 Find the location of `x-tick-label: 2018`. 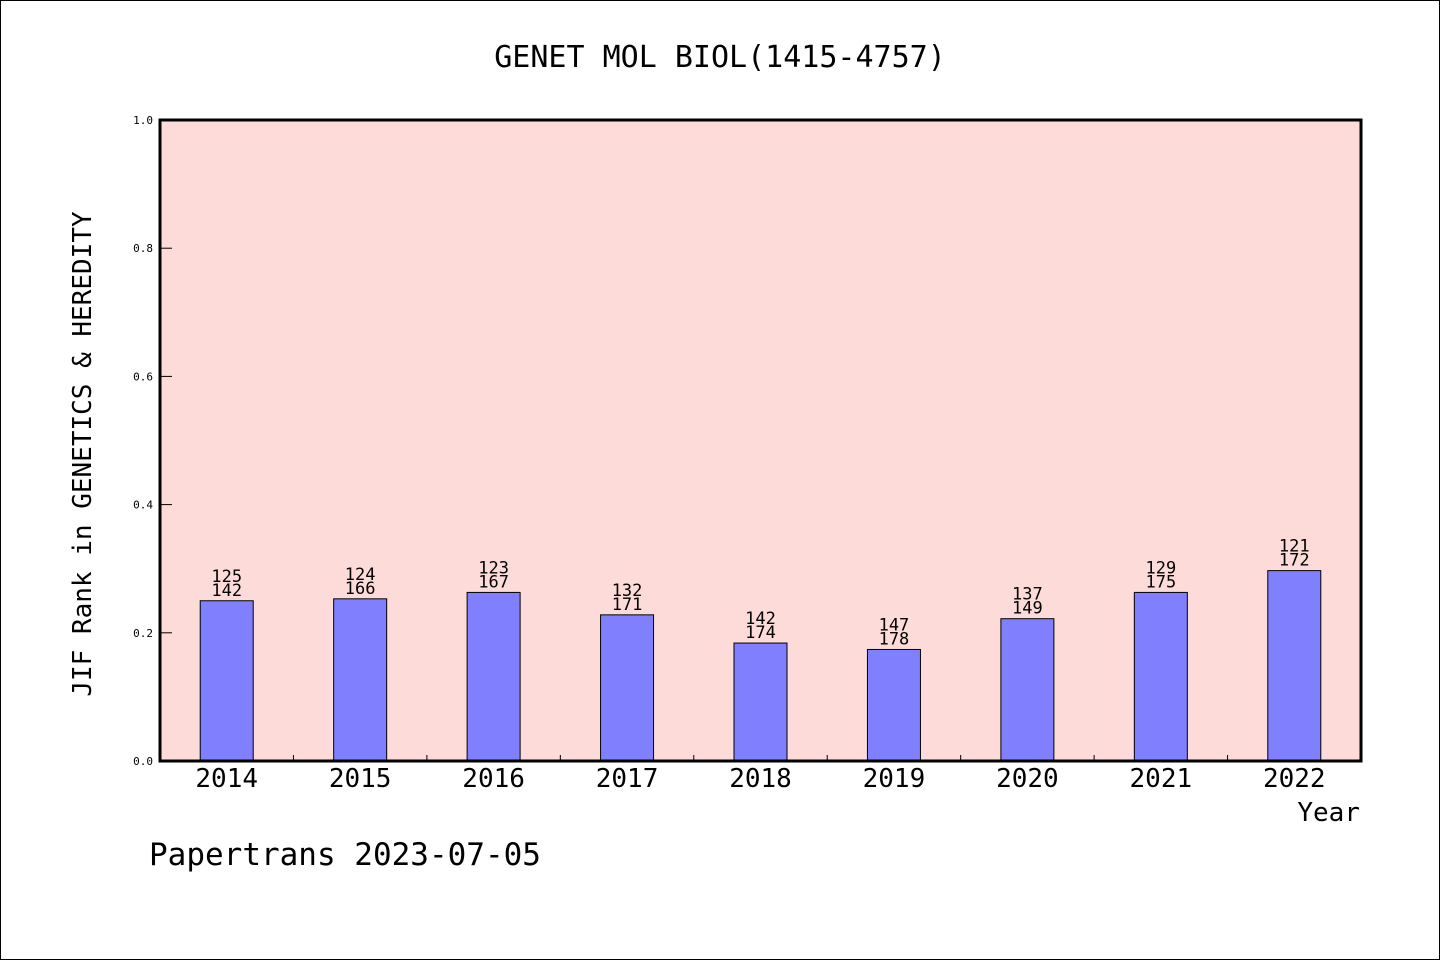

x-tick-label: 2018 is located at coordinates (760, 779).